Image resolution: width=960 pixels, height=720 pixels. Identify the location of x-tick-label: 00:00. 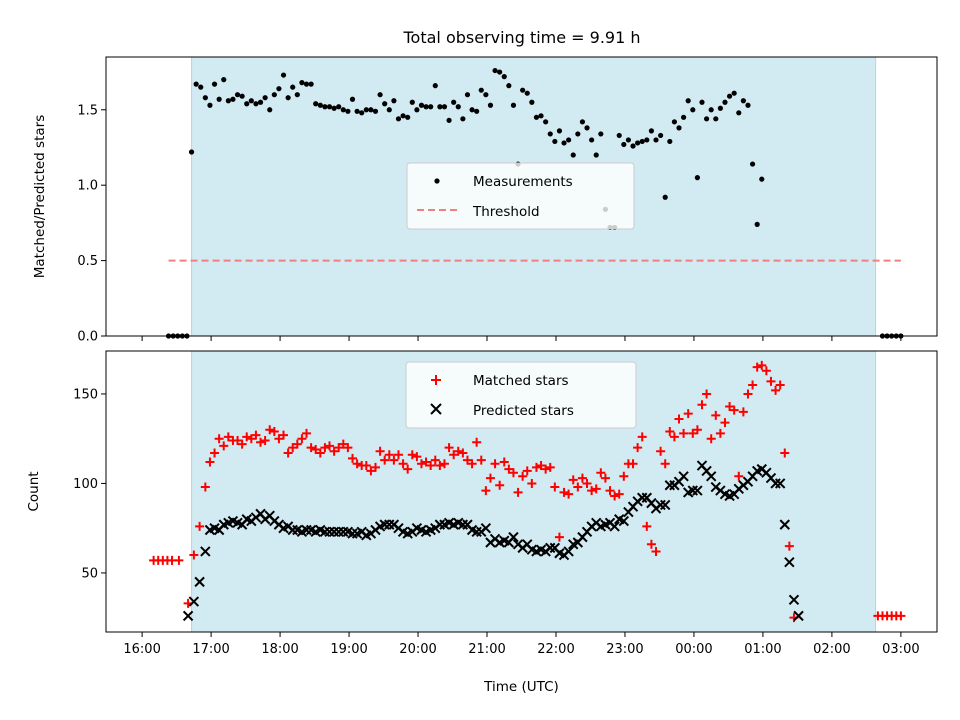
(693, 649).